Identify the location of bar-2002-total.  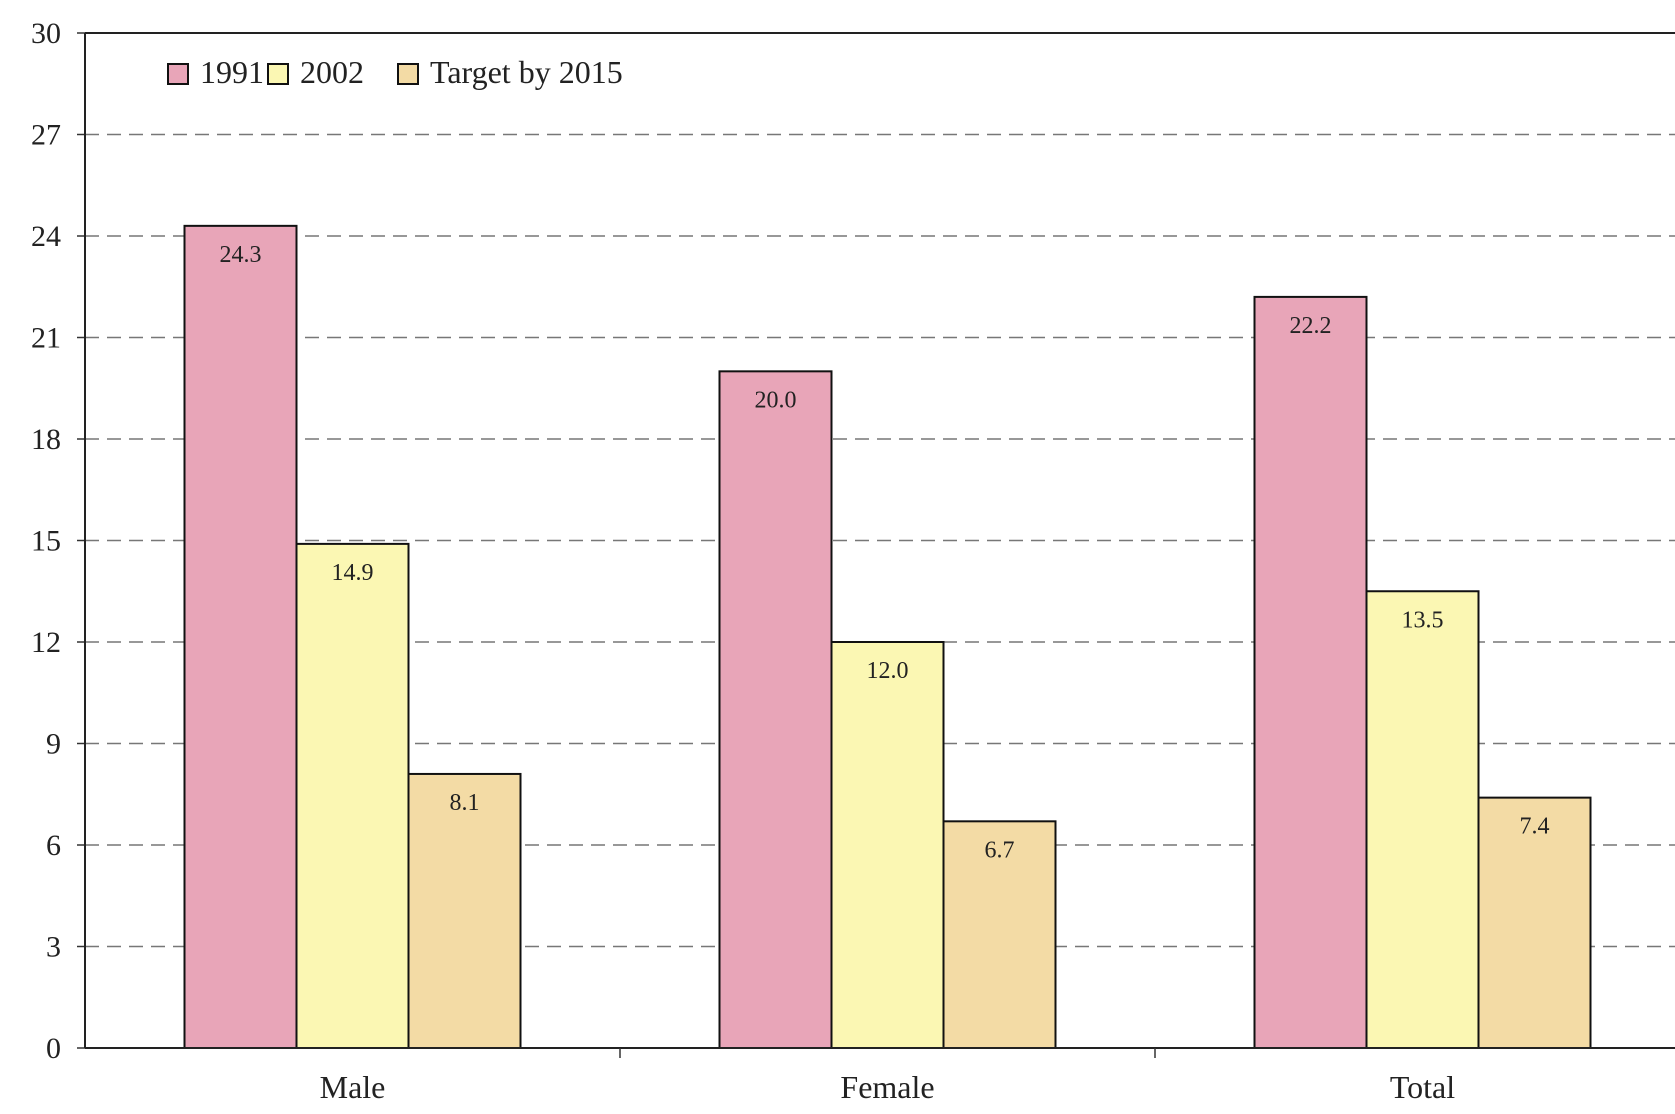
(1422, 819).